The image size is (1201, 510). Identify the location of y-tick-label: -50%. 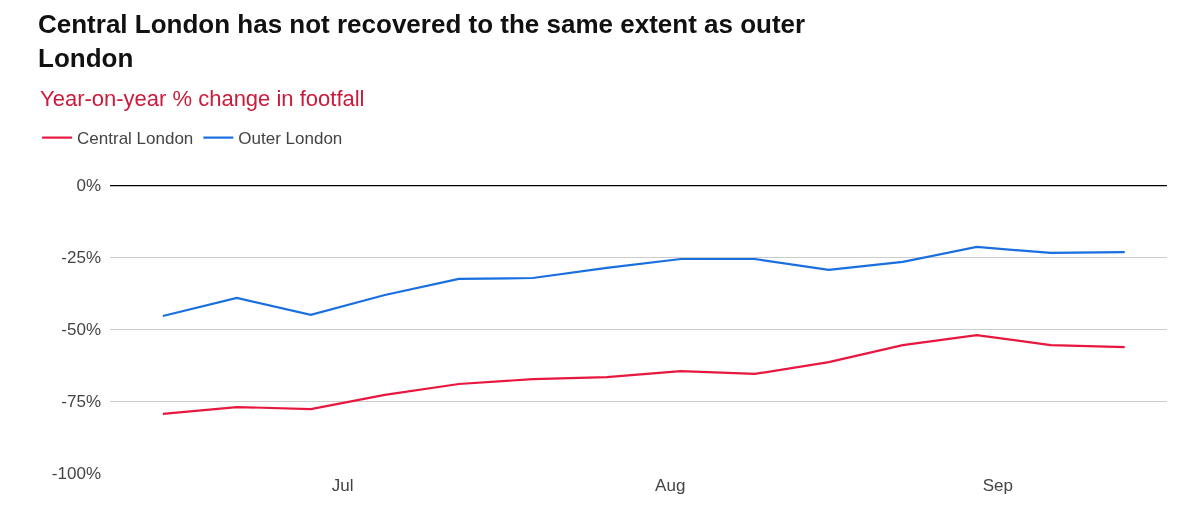
(81, 329).